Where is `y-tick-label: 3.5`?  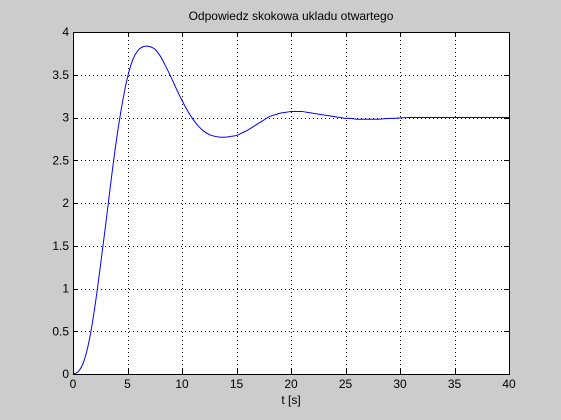 y-tick-label: 3.5 is located at coordinates (60, 75).